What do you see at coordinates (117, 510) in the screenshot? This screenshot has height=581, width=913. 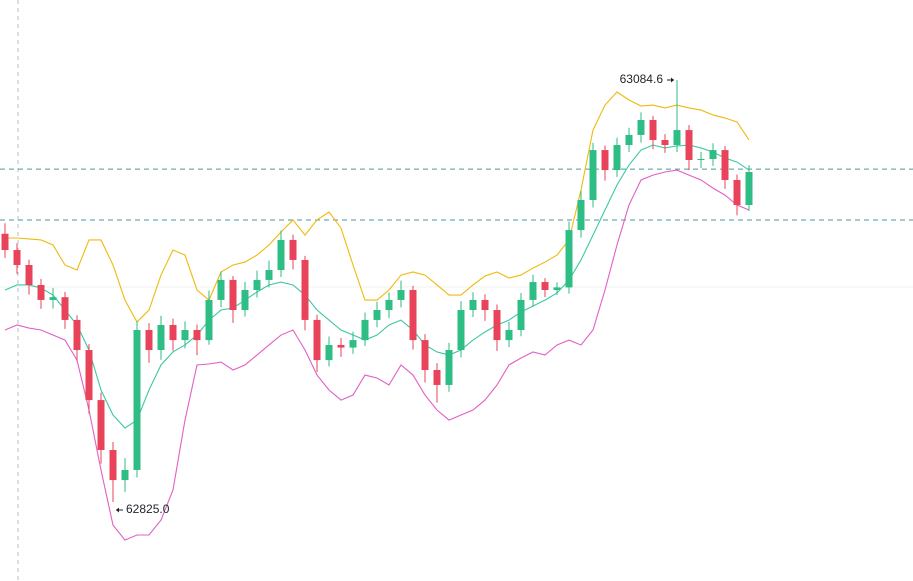 I see `low-arrow-head` at bounding box center [117, 510].